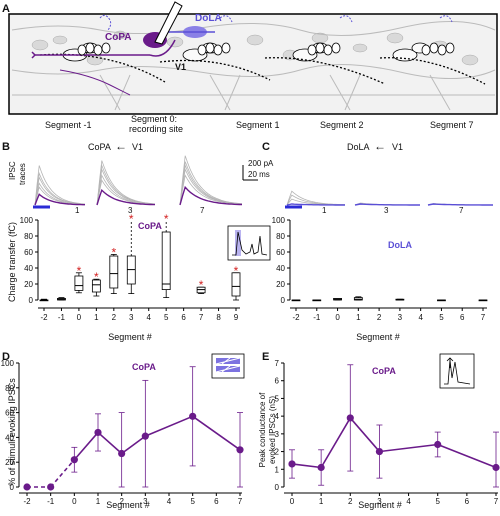 The height and width of the screenshot is (516, 500). Describe the element at coordinates (6, 9) in the screenshot. I see `panel-letter-a: A` at that location.